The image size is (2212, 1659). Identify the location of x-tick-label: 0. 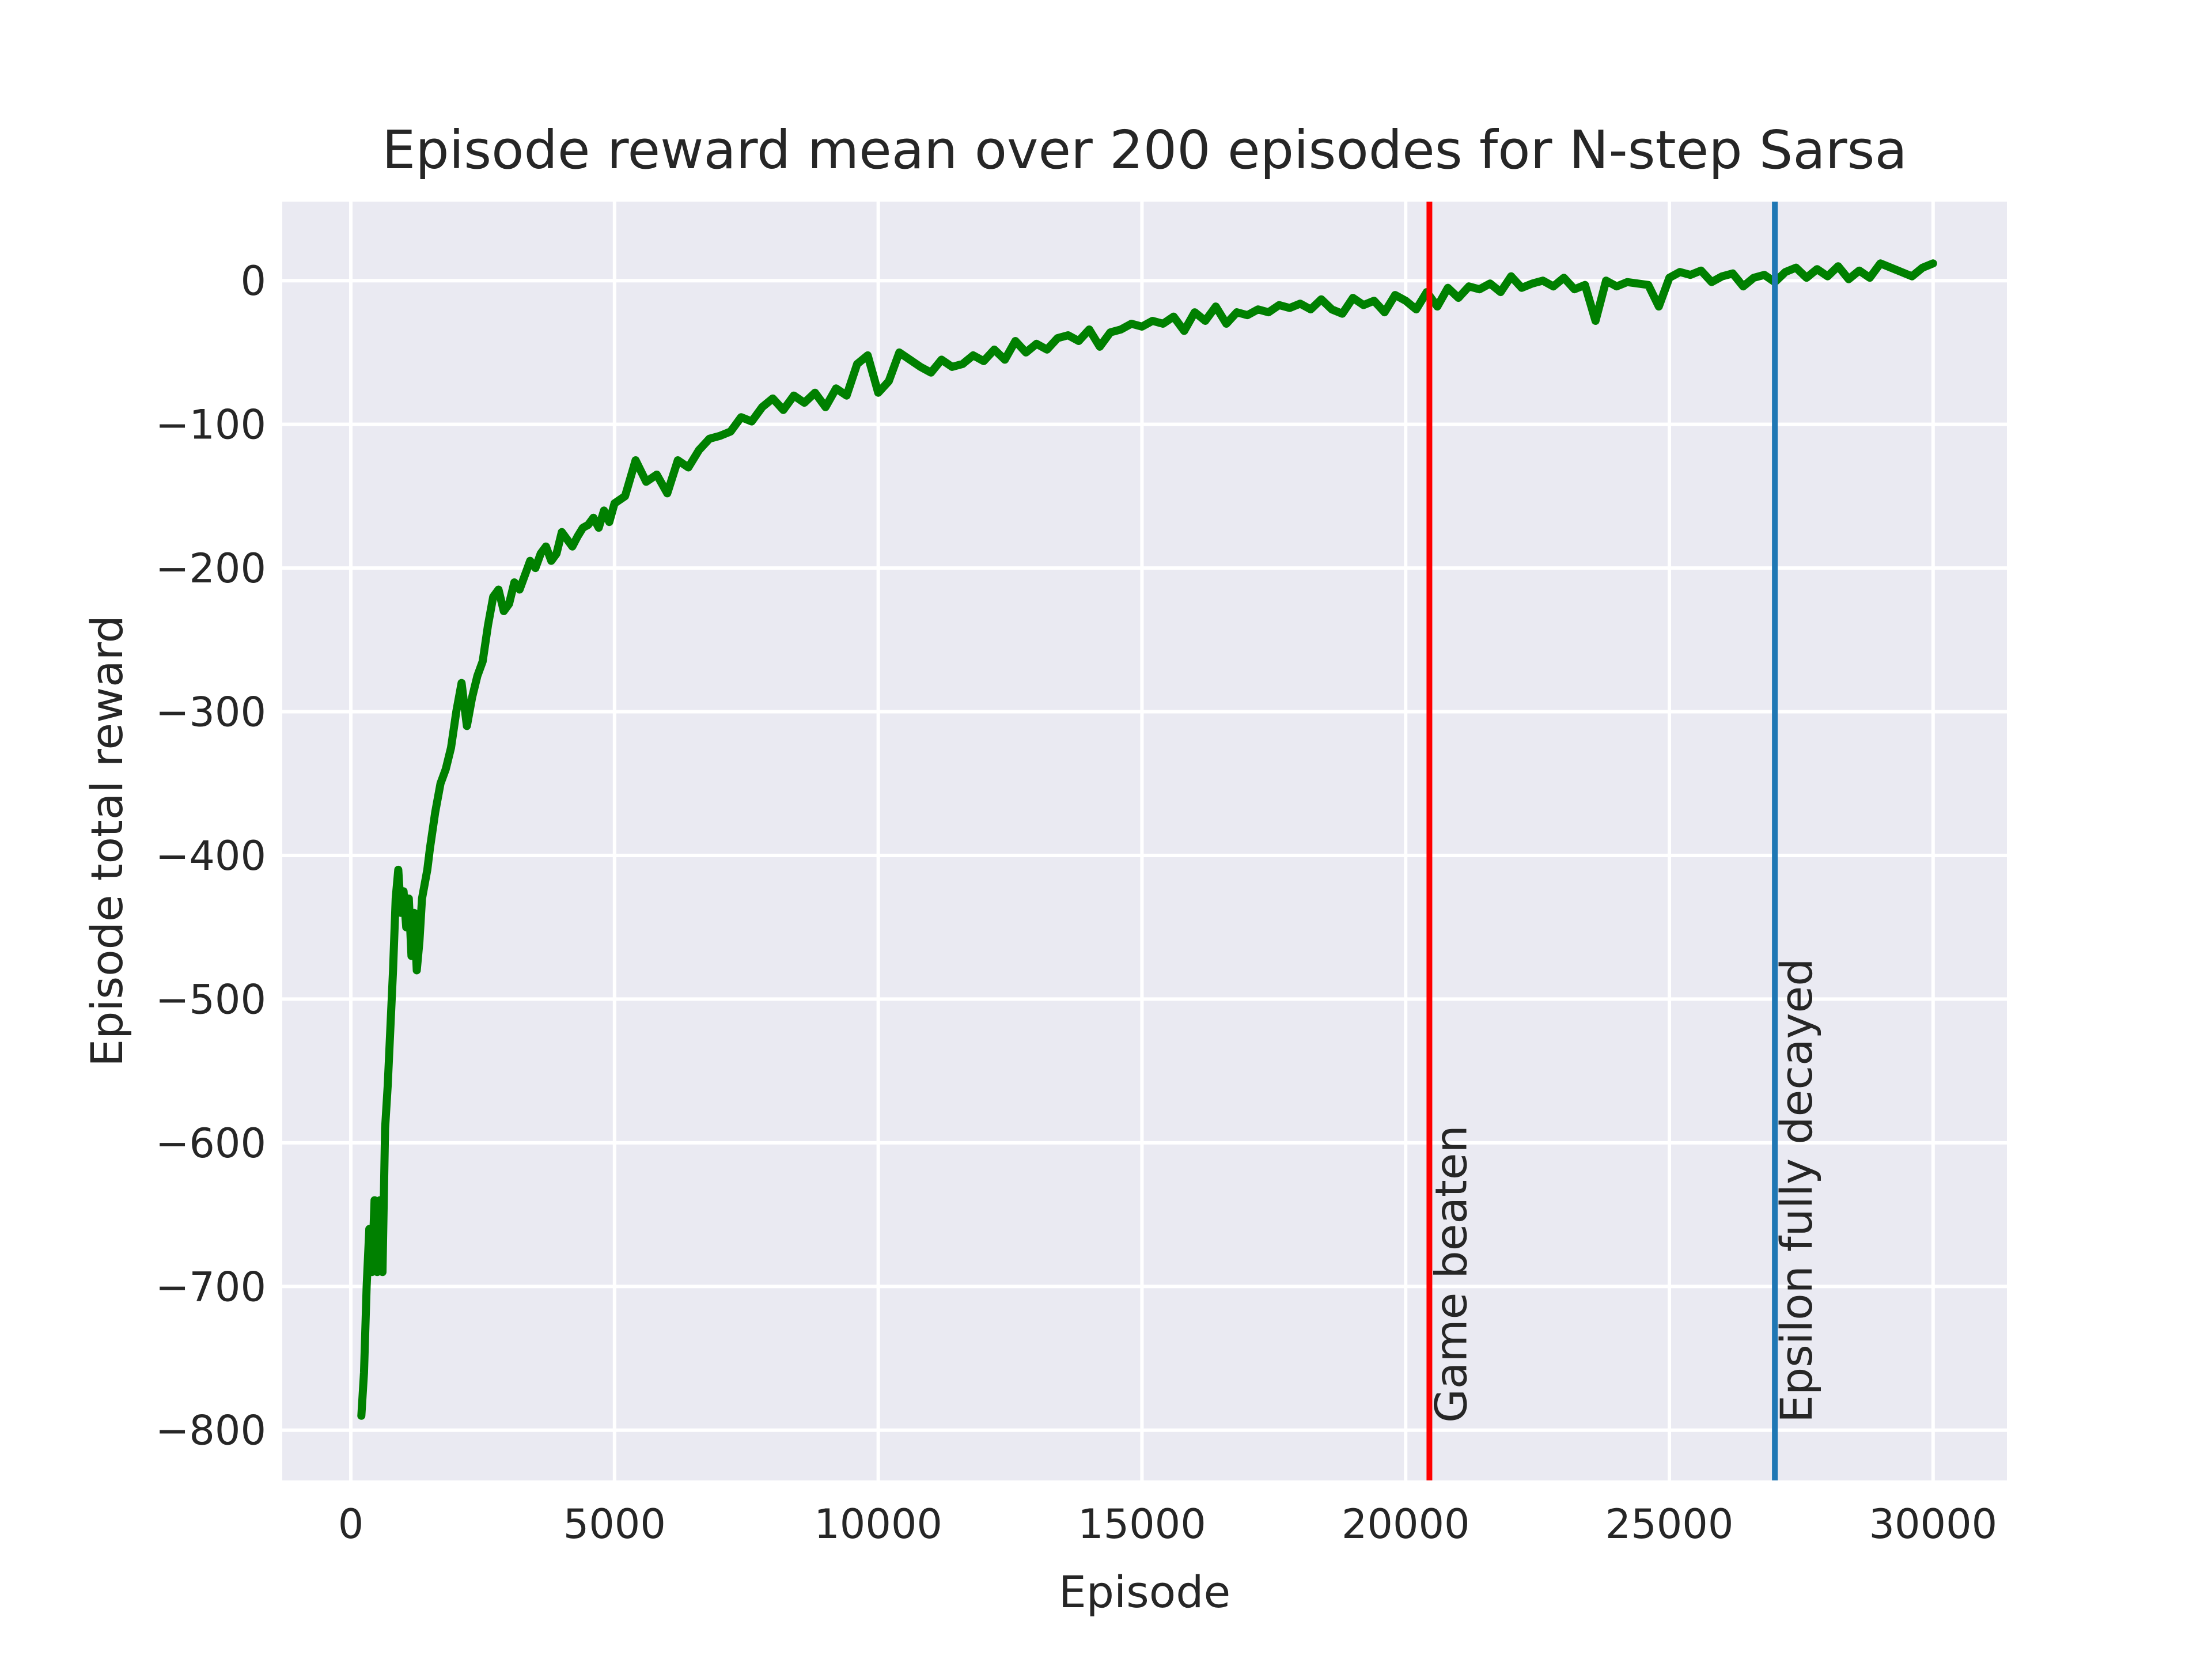
(351, 1524).